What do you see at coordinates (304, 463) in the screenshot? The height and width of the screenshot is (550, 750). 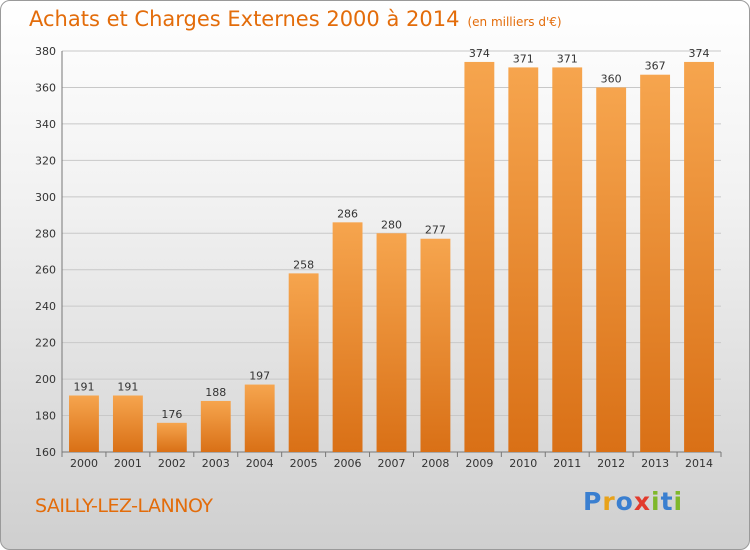 I see `x-tick-label: 2005` at bounding box center [304, 463].